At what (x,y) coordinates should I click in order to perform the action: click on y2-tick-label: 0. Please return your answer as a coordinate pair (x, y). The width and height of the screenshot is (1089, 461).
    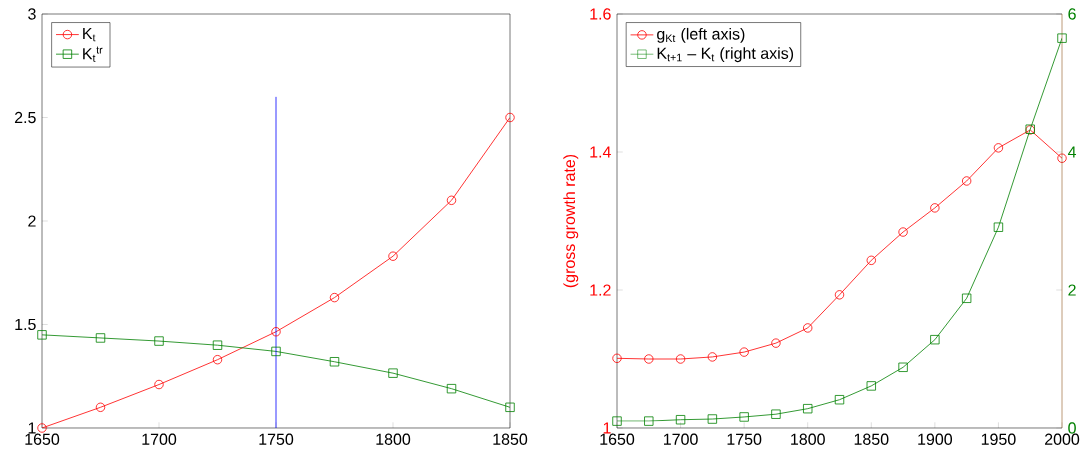
    Looking at the image, I should click on (1072, 428).